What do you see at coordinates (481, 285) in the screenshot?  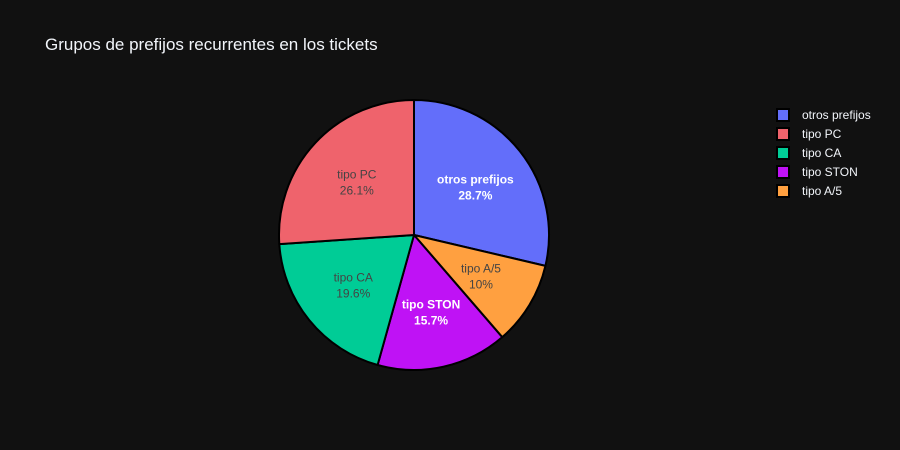 I see `slice-value-tipo-a-5: 10%` at bounding box center [481, 285].